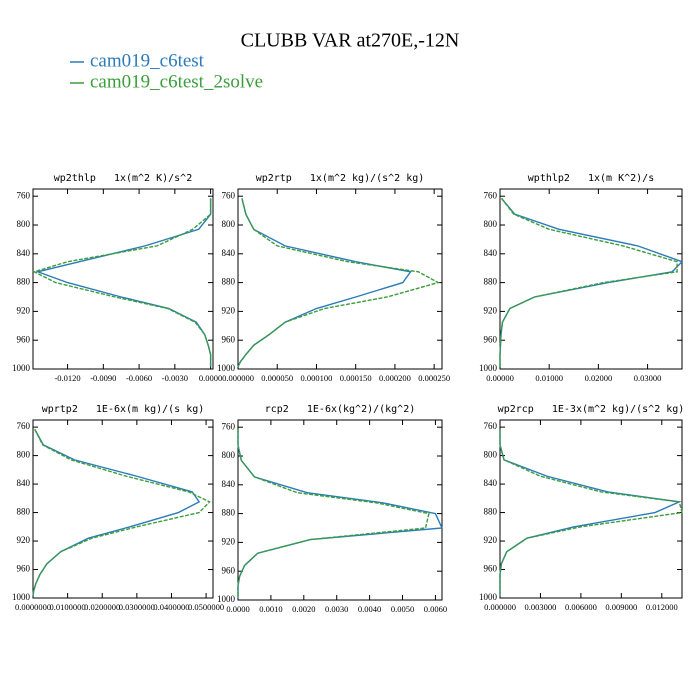 This screenshot has height=700, width=700. Describe the element at coordinates (175, 378) in the screenshot. I see `x-tick-label: -0.0030` at that location.